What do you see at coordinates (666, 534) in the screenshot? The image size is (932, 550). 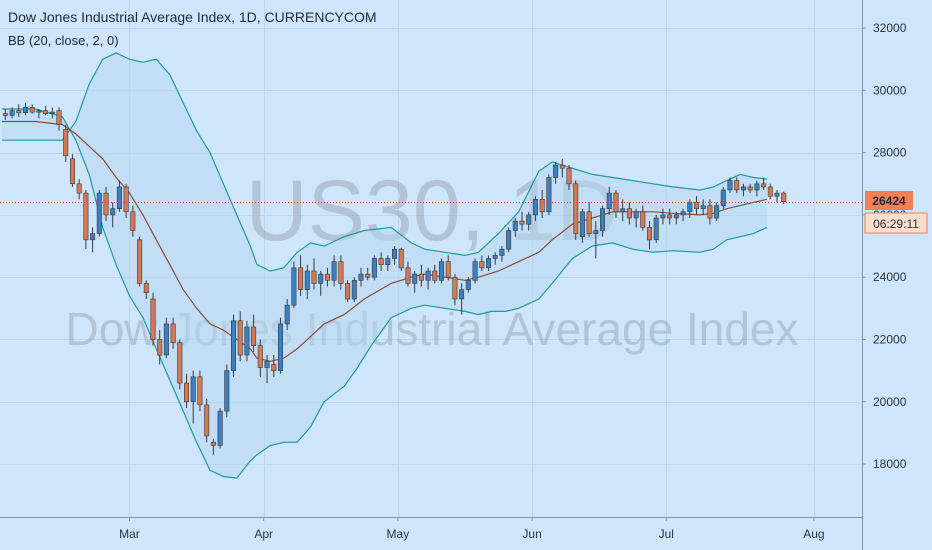 I see `x-tick-label: Jul` at bounding box center [666, 534].